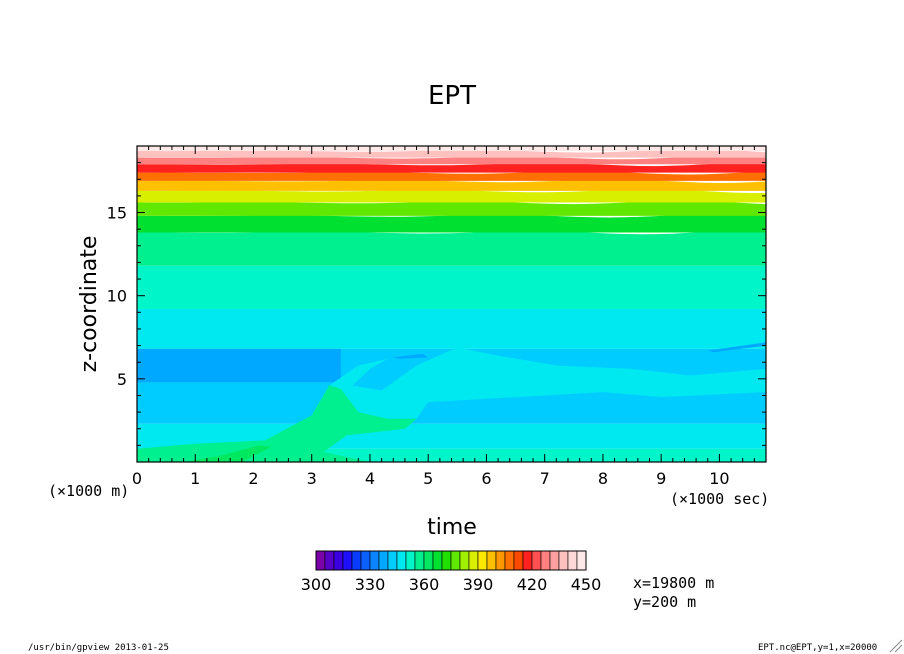 The image size is (904, 654). Describe the element at coordinates (370, 478) in the screenshot. I see `x-tick-label: 4` at that location.